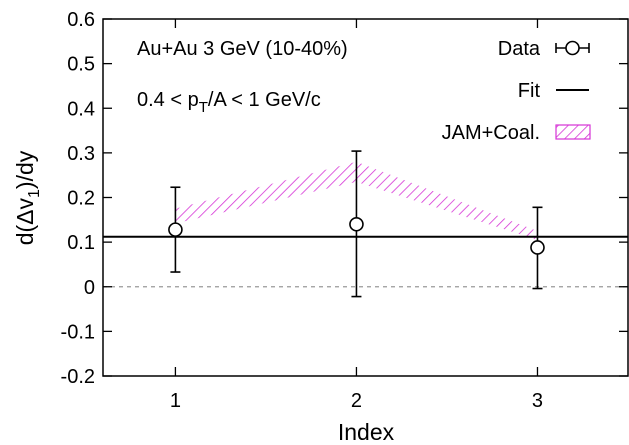 The width and height of the screenshot is (629, 445). I want to click on pt-subscript: T, so click(203, 107).